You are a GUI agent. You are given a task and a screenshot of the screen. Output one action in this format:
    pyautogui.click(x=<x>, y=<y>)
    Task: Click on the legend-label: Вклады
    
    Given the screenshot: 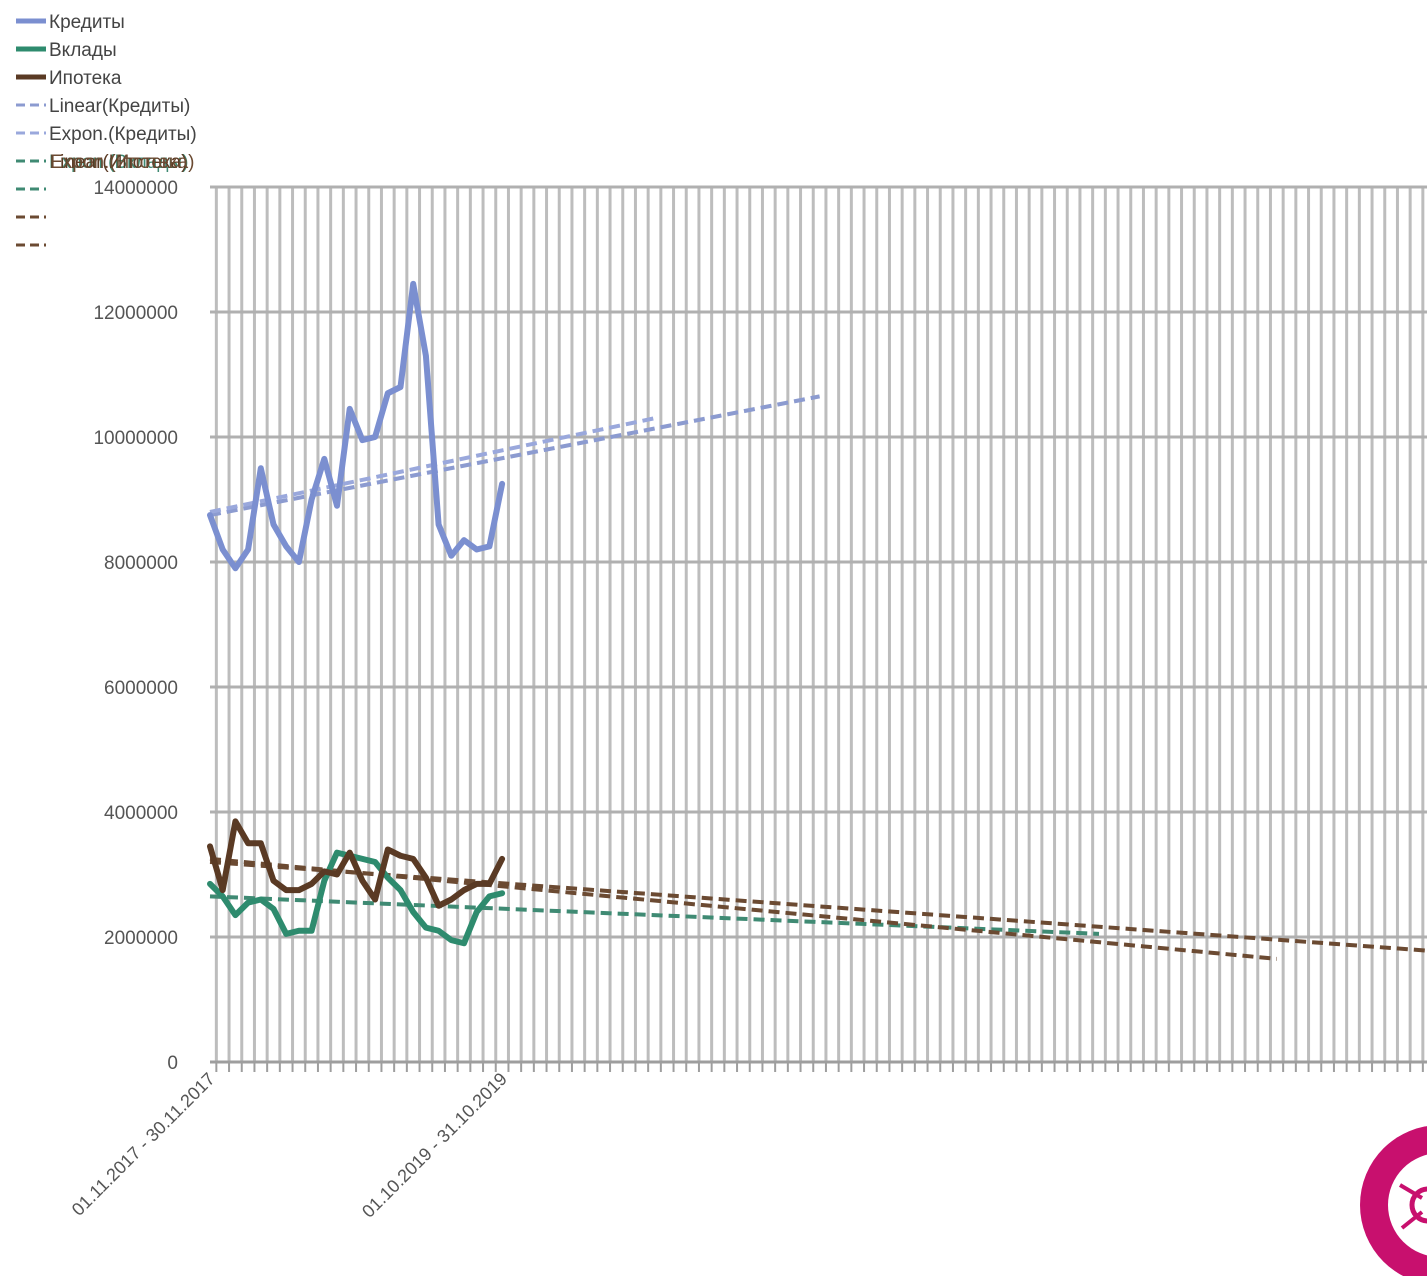 What is the action you would take?
    pyautogui.click(x=83, y=50)
    